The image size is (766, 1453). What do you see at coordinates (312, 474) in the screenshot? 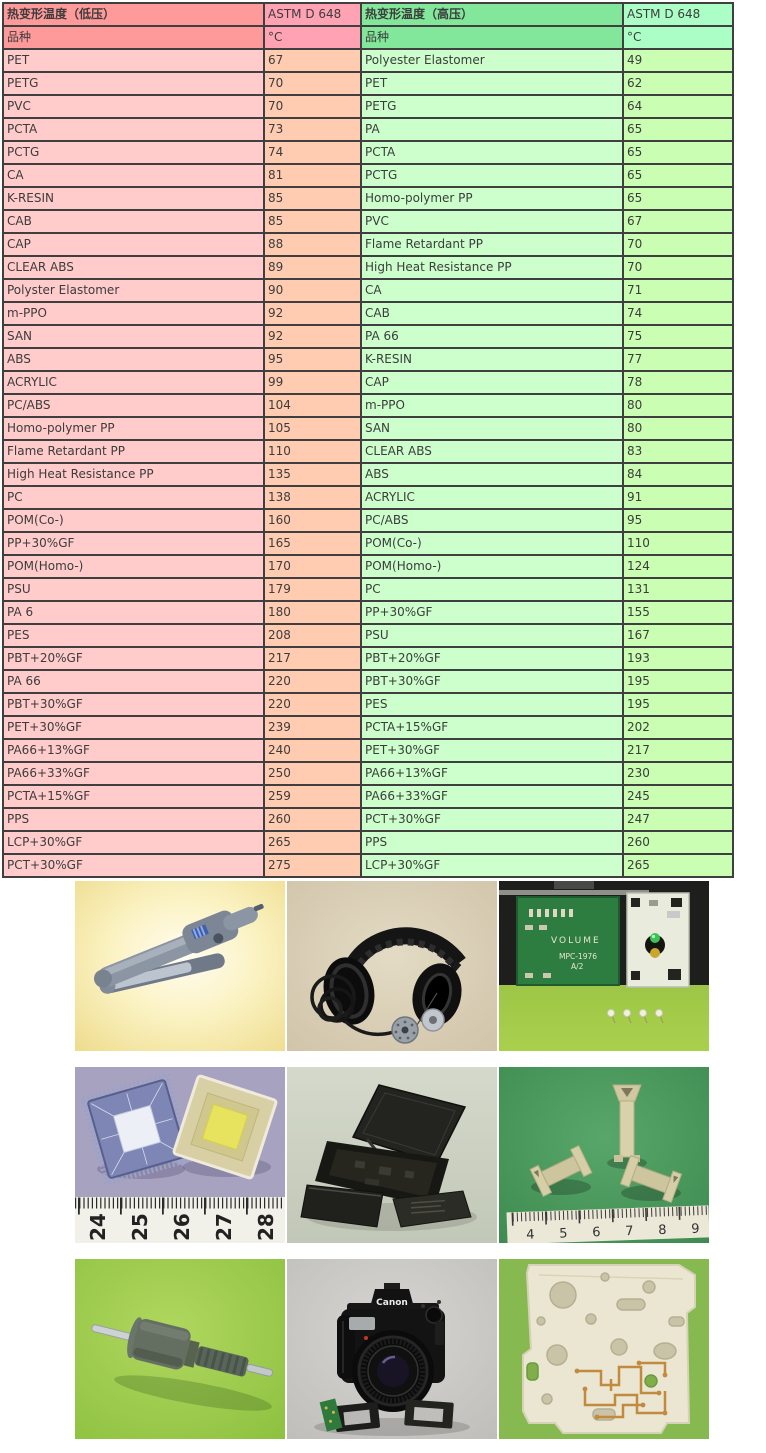
I see `cell-temp-low: 135` at bounding box center [312, 474].